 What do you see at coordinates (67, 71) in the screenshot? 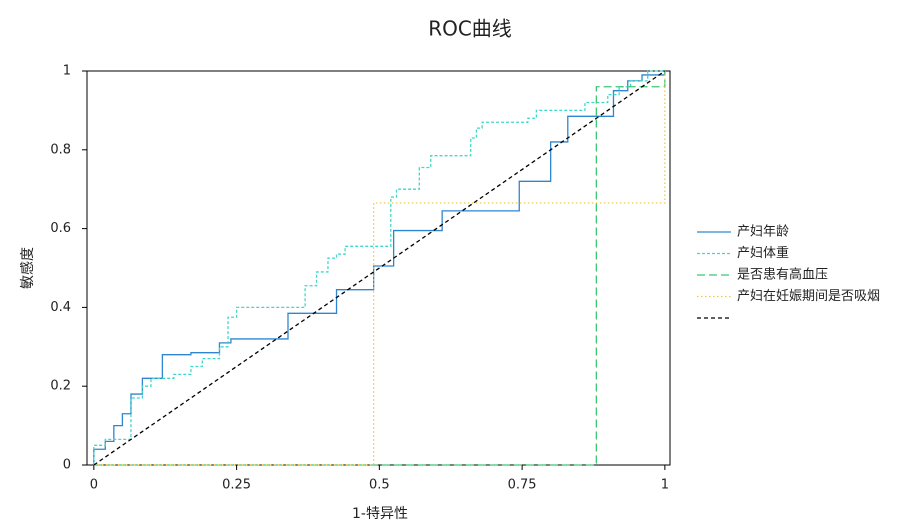
I see `y-tick-label: 1` at bounding box center [67, 71].